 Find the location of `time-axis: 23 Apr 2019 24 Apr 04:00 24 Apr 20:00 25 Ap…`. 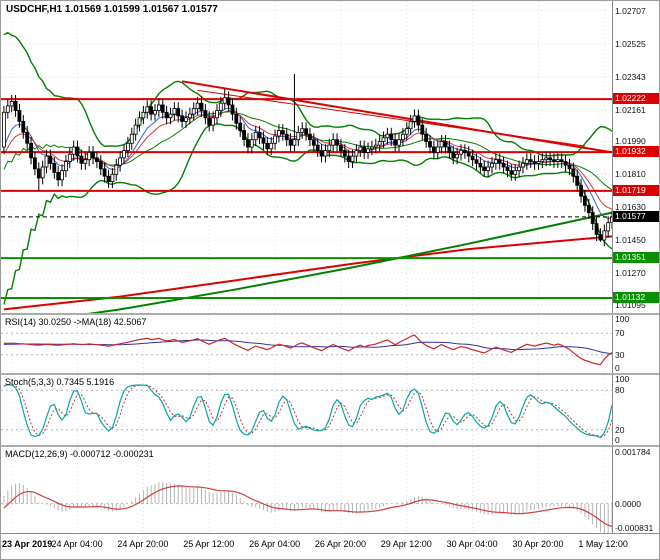

time-axis: 23 Apr 2019 24 Apr 04:00 24 Apr 20:00 25 Ap… is located at coordinates (330, 546).